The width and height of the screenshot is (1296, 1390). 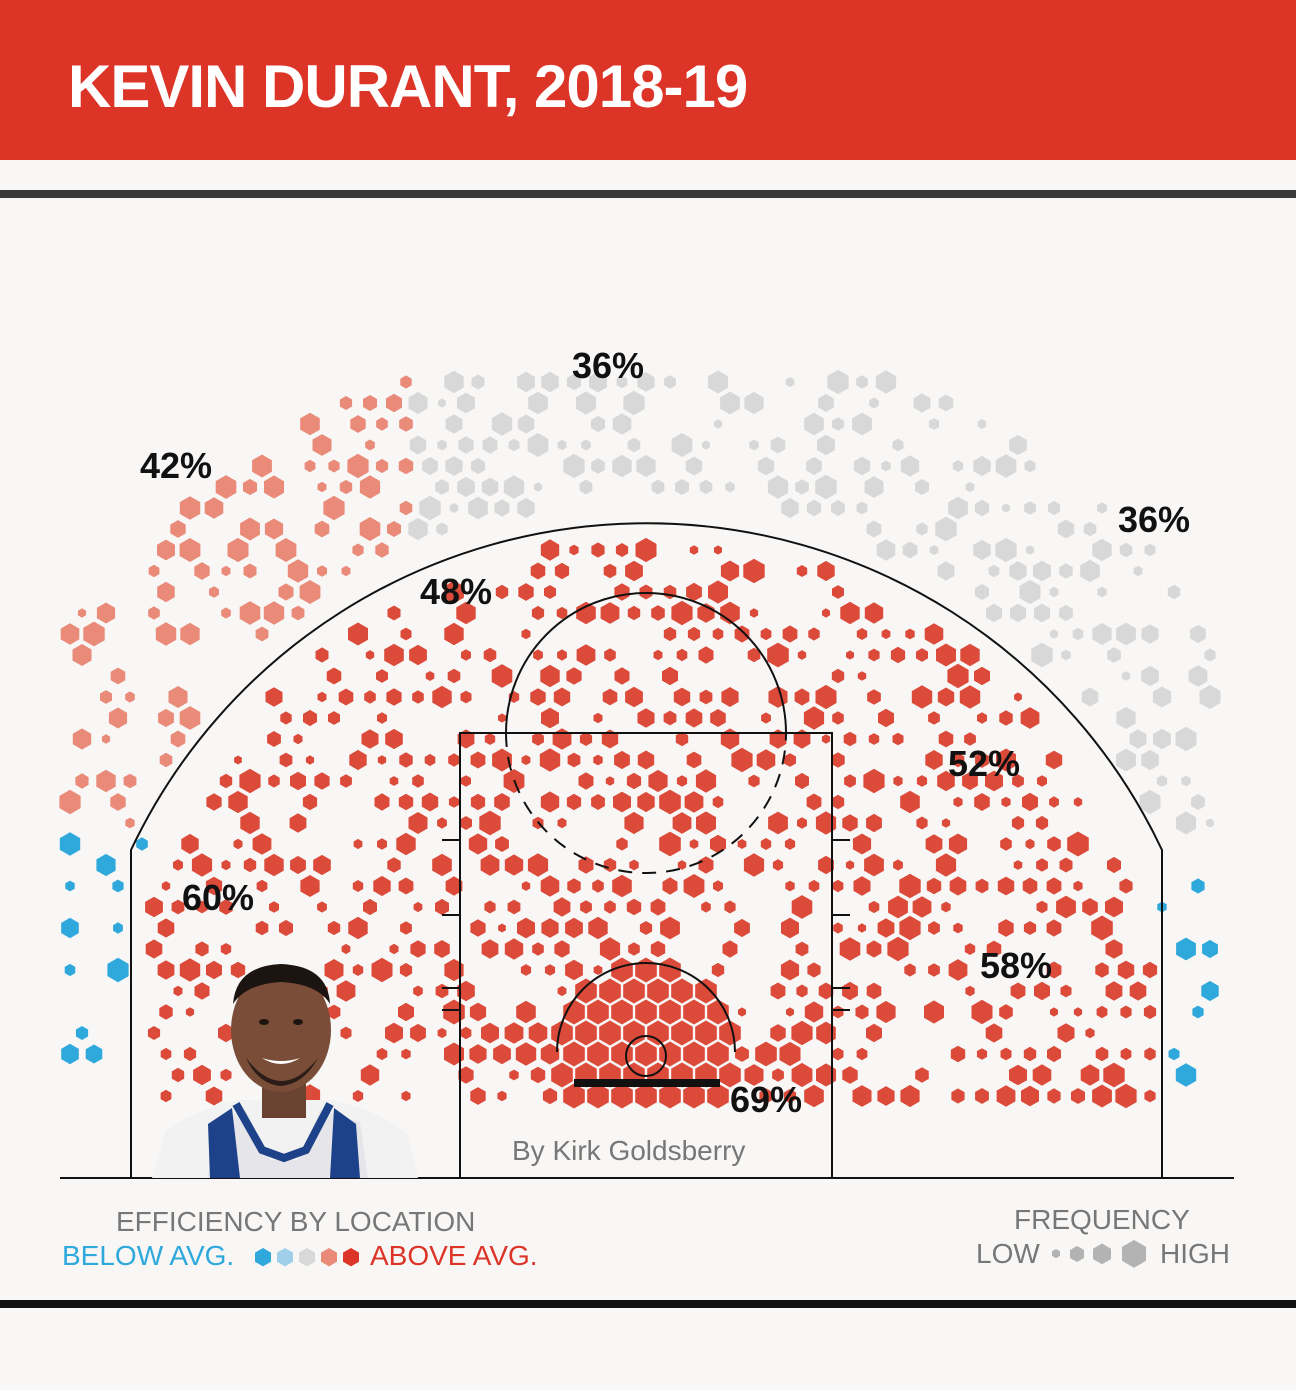 I want to click on efficiency-legend-title: EFFICIENCY BY LOCATION, so click(x=296, y=1221).